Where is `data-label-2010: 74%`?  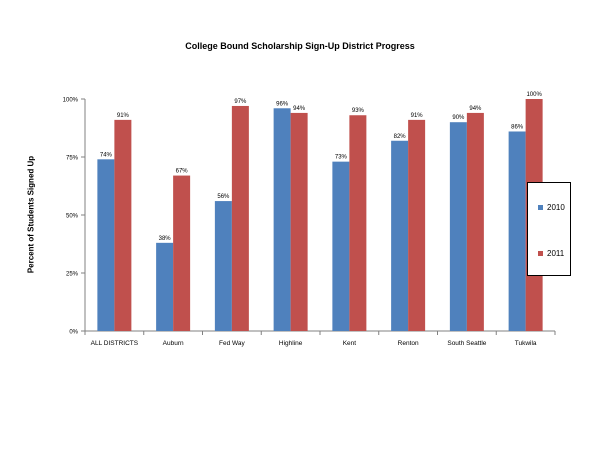 data-label-2010: 74% is located at coordinates (106, 155).